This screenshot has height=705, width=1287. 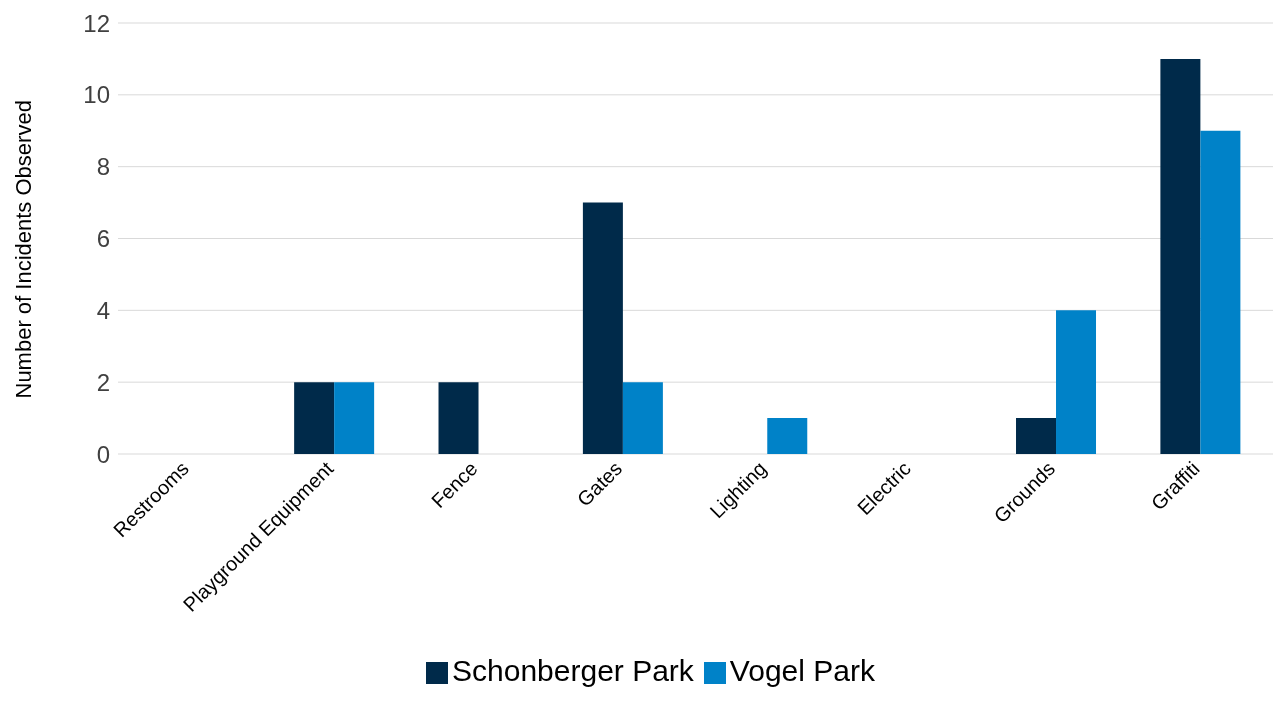 I want to click on y-tick-label: 10, so click(x=96, y=95).